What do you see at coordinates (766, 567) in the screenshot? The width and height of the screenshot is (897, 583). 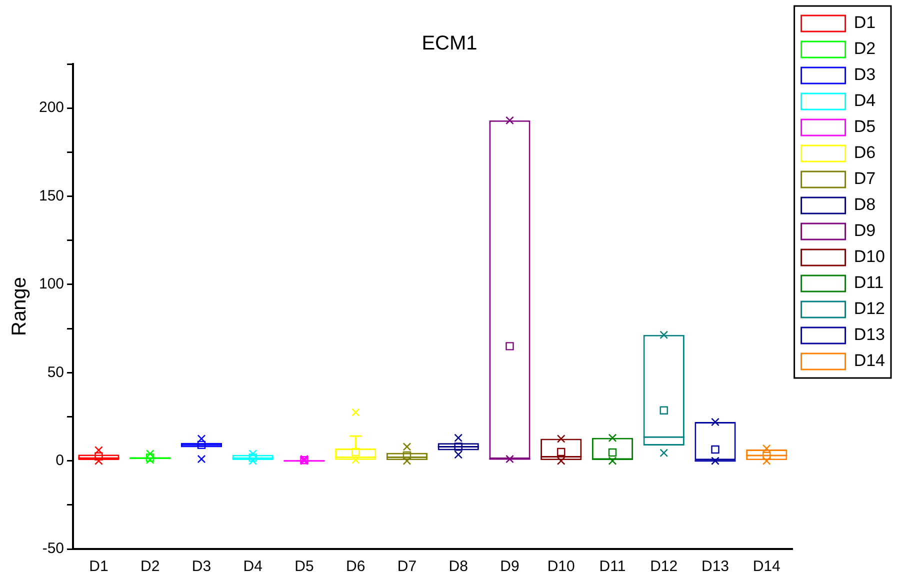 I see `x-tick-label: D14` at bounding box center [766, 567].